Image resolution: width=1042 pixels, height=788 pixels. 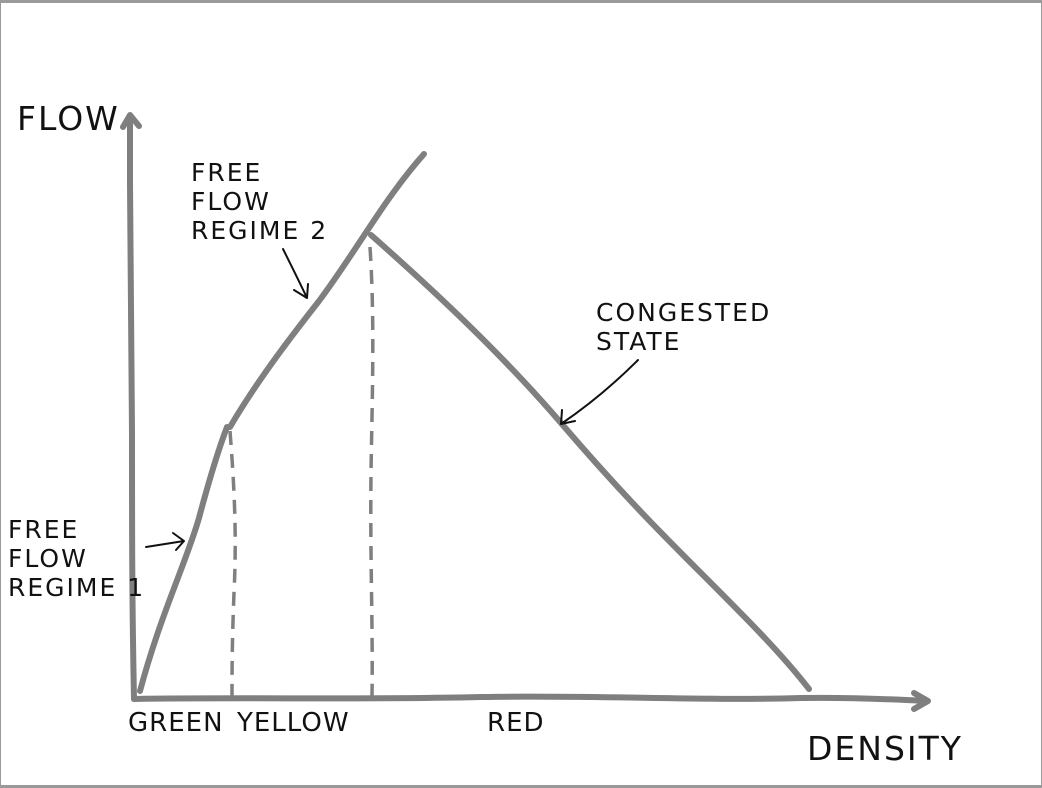 I want to click on regime-2-pointer-arrow, so click(x=295, y=273).